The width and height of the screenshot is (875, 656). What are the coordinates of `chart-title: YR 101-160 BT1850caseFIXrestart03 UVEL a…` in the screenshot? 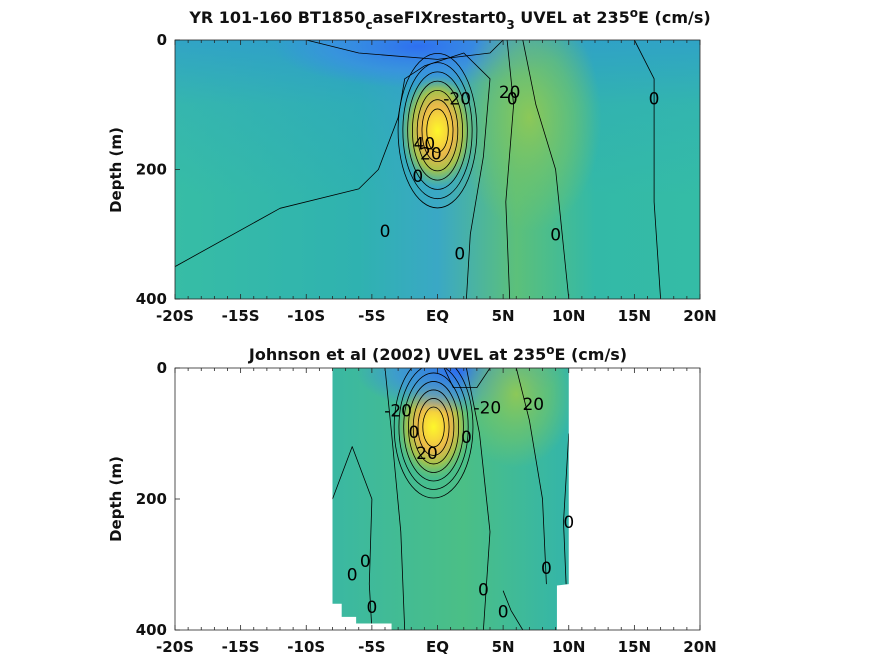 It's located at (449, 19).